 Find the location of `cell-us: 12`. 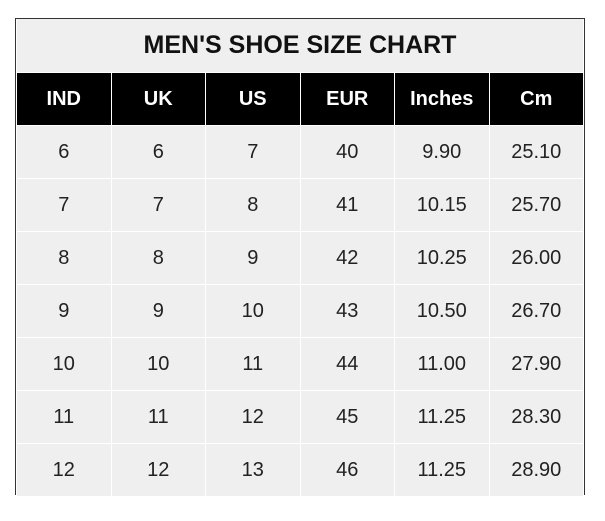

cell-us: 12 is located at coordinates (253, 417).